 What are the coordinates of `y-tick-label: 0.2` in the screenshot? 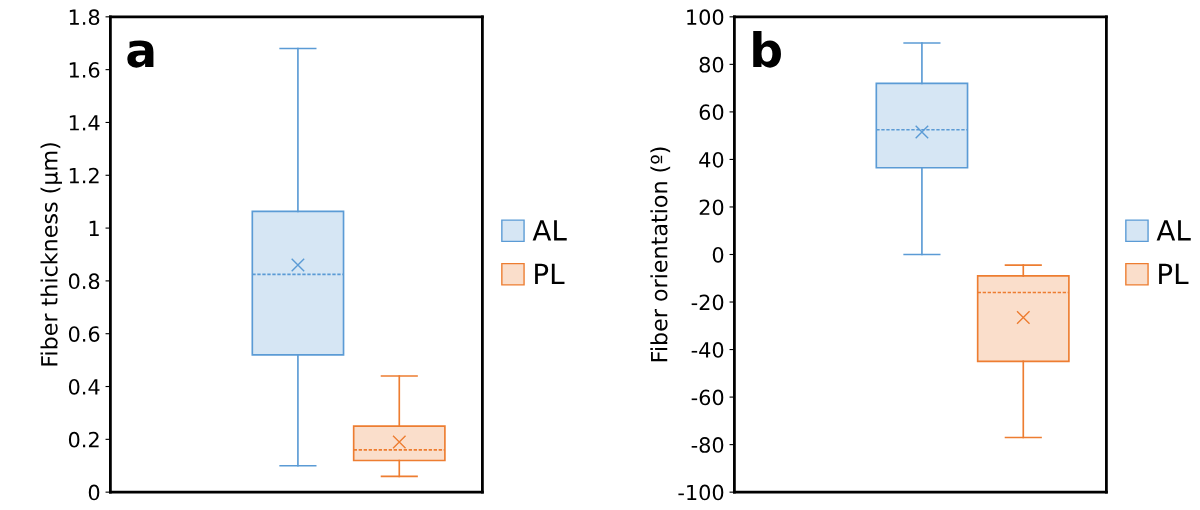 It's located at (83, 439).